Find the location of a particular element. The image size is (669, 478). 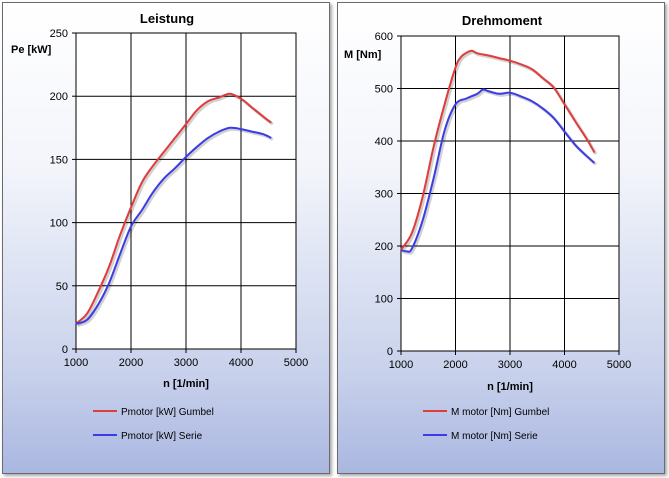

torque-chart-title: Drehmoment is located at coordinates (502, 20).